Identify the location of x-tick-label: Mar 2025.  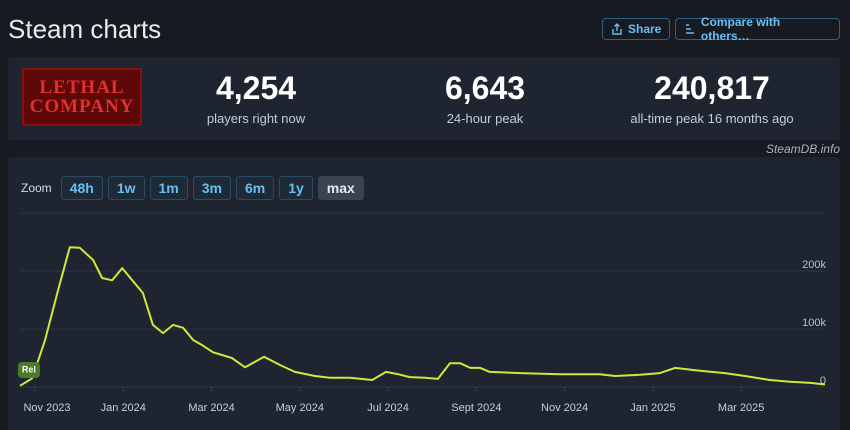
(741, 408).